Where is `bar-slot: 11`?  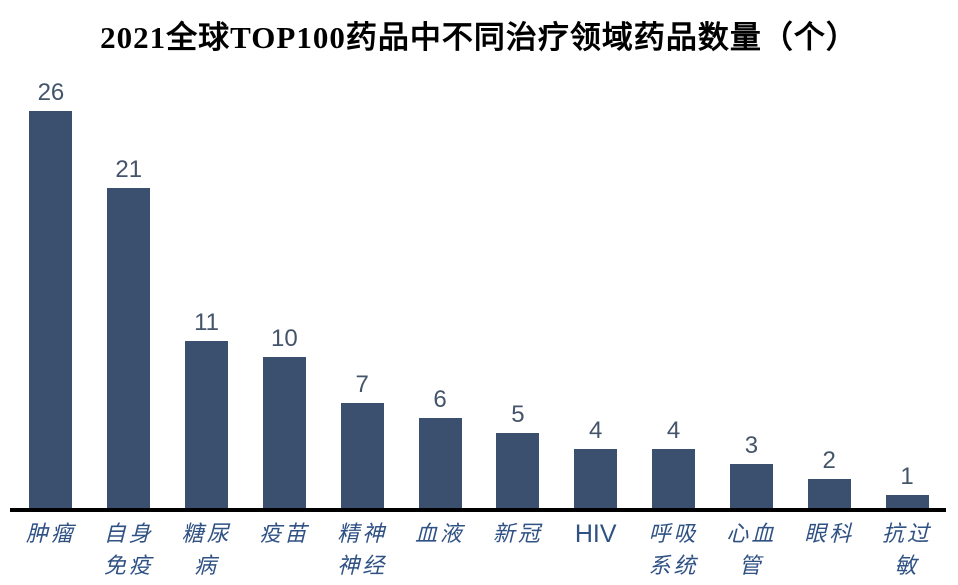 bar-slot: 11 is located at coordinates (207, 409).